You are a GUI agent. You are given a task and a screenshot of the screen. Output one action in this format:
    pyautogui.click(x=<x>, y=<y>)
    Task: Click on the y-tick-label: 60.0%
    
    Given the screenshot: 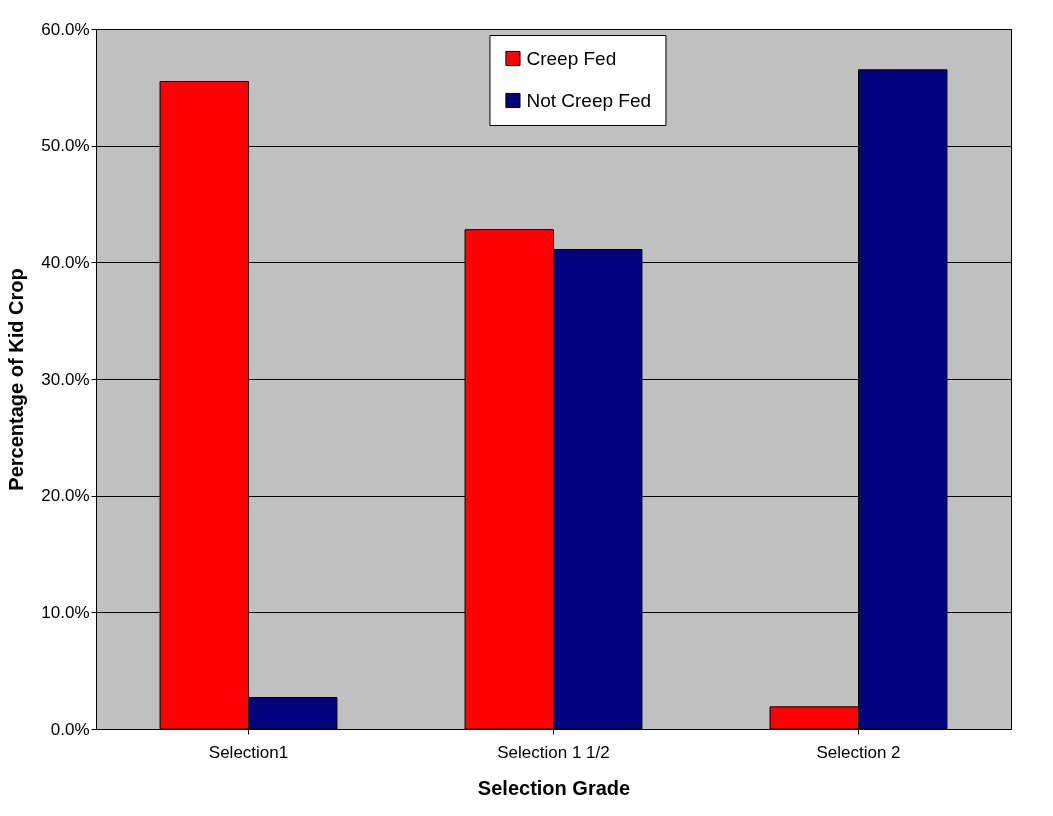 What is the action you would take?
    pyautogui.click(x=65, y=29)
    